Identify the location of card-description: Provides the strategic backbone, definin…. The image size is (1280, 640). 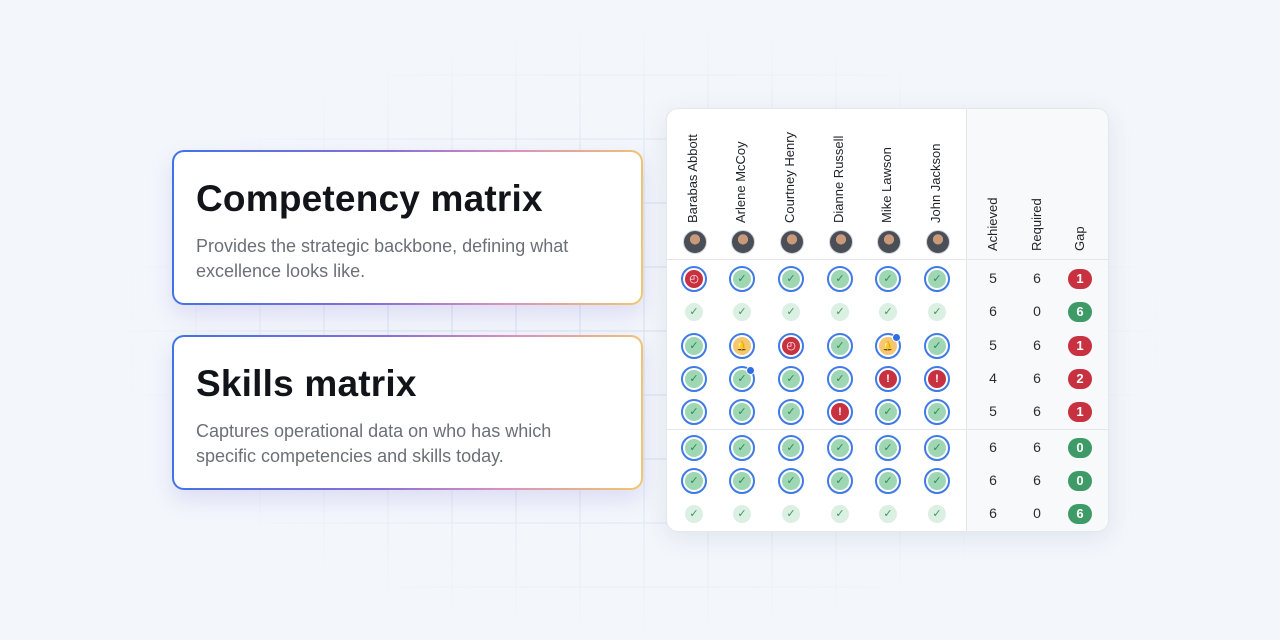
(382, 258).